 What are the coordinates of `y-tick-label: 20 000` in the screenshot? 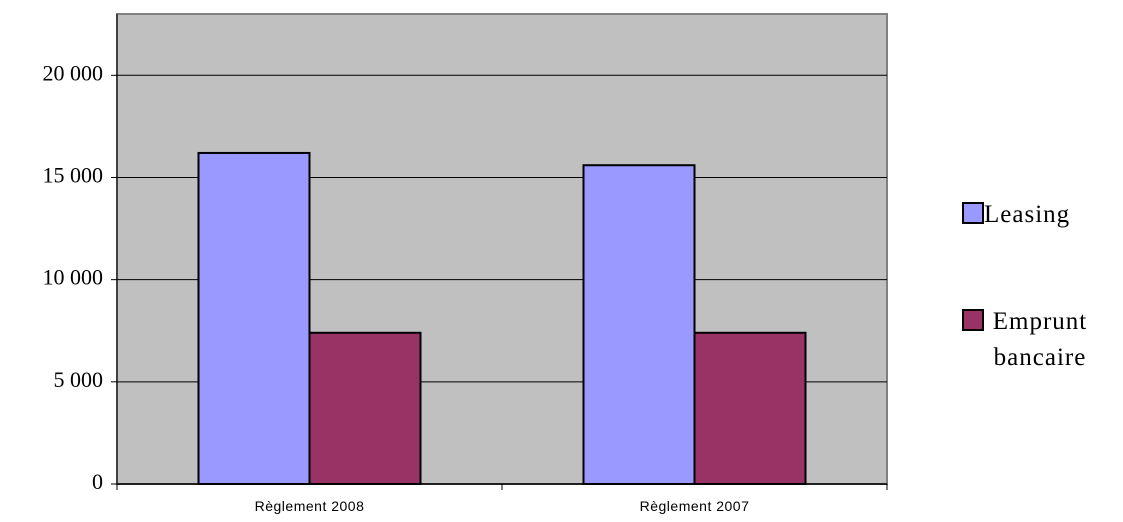 It's located at (73, 72).